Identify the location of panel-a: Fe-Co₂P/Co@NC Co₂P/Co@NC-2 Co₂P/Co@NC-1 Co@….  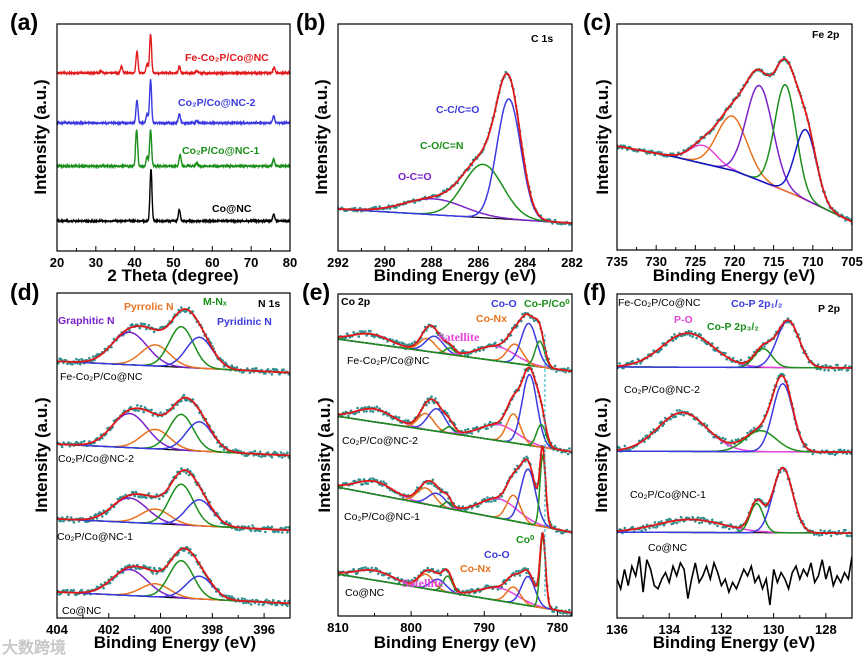
(153, 147).